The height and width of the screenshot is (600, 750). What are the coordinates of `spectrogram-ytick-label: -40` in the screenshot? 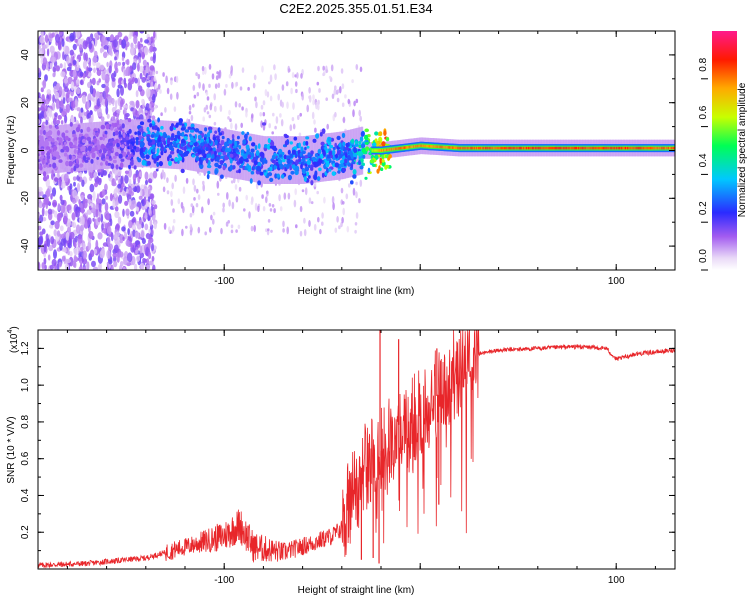 It's located at (25, 245).